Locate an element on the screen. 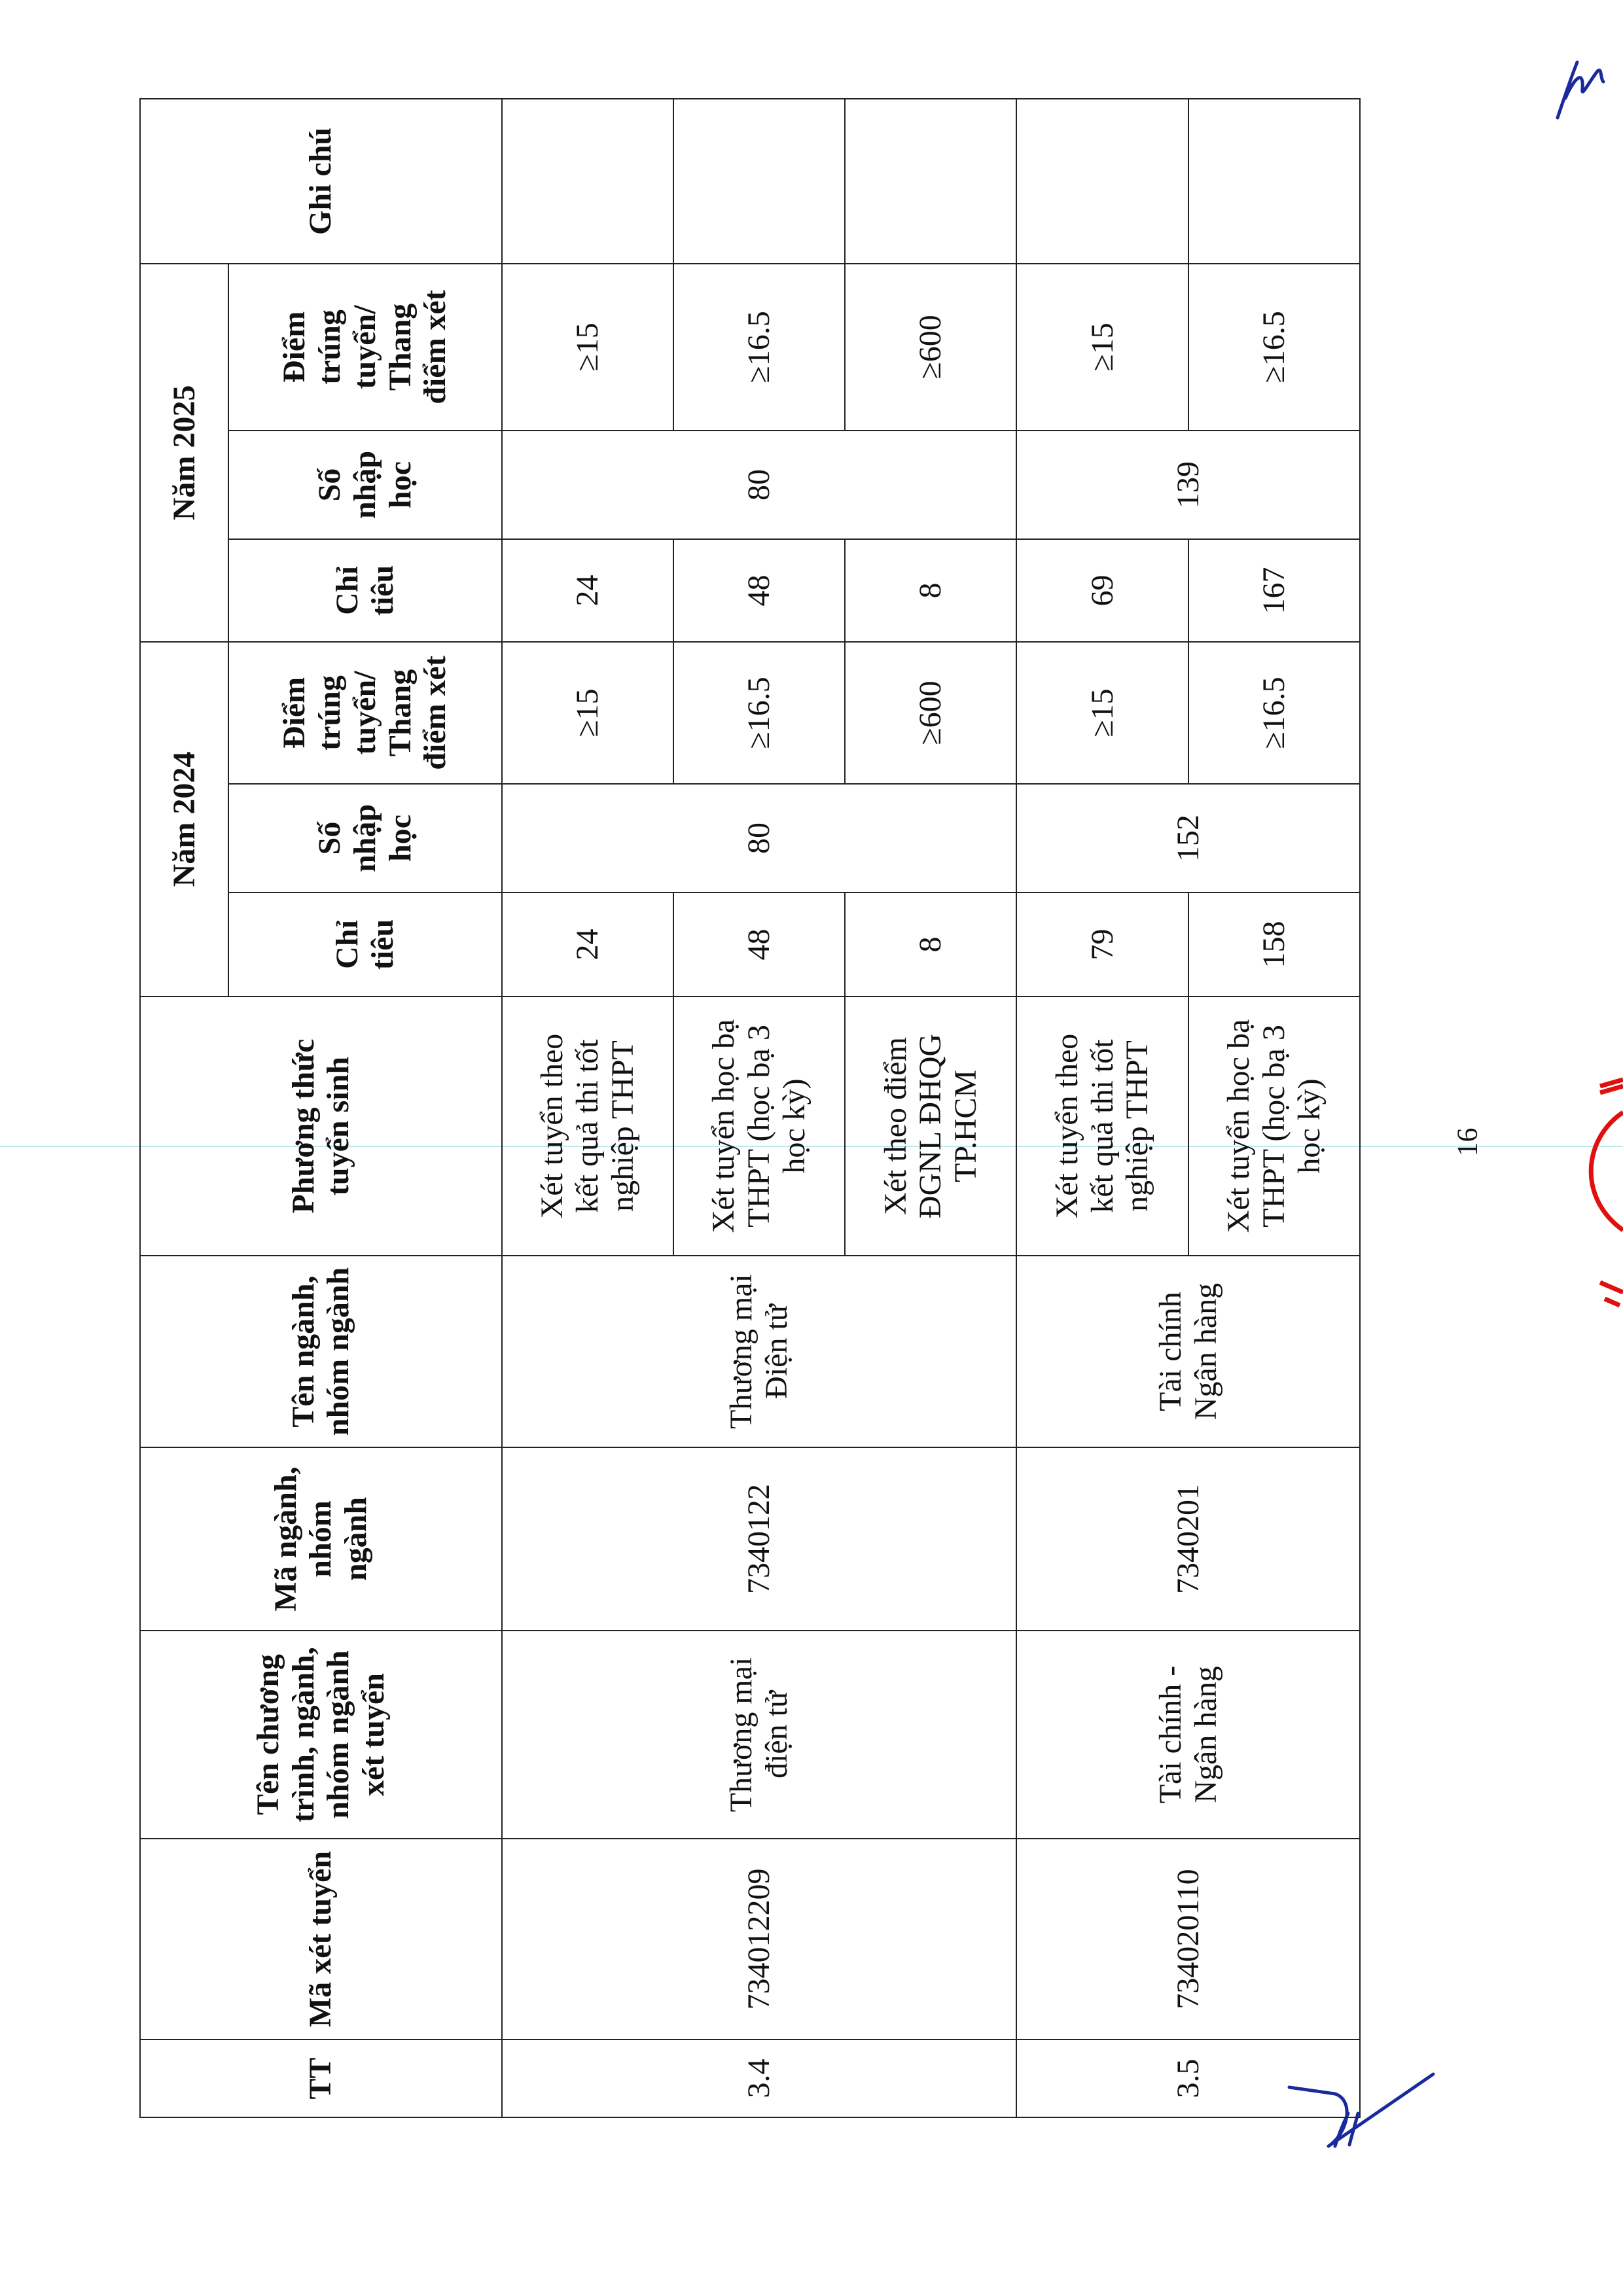 The image size is (1623, 2296). cell-tt: 3.4 is located at coordinates (759, 2078).